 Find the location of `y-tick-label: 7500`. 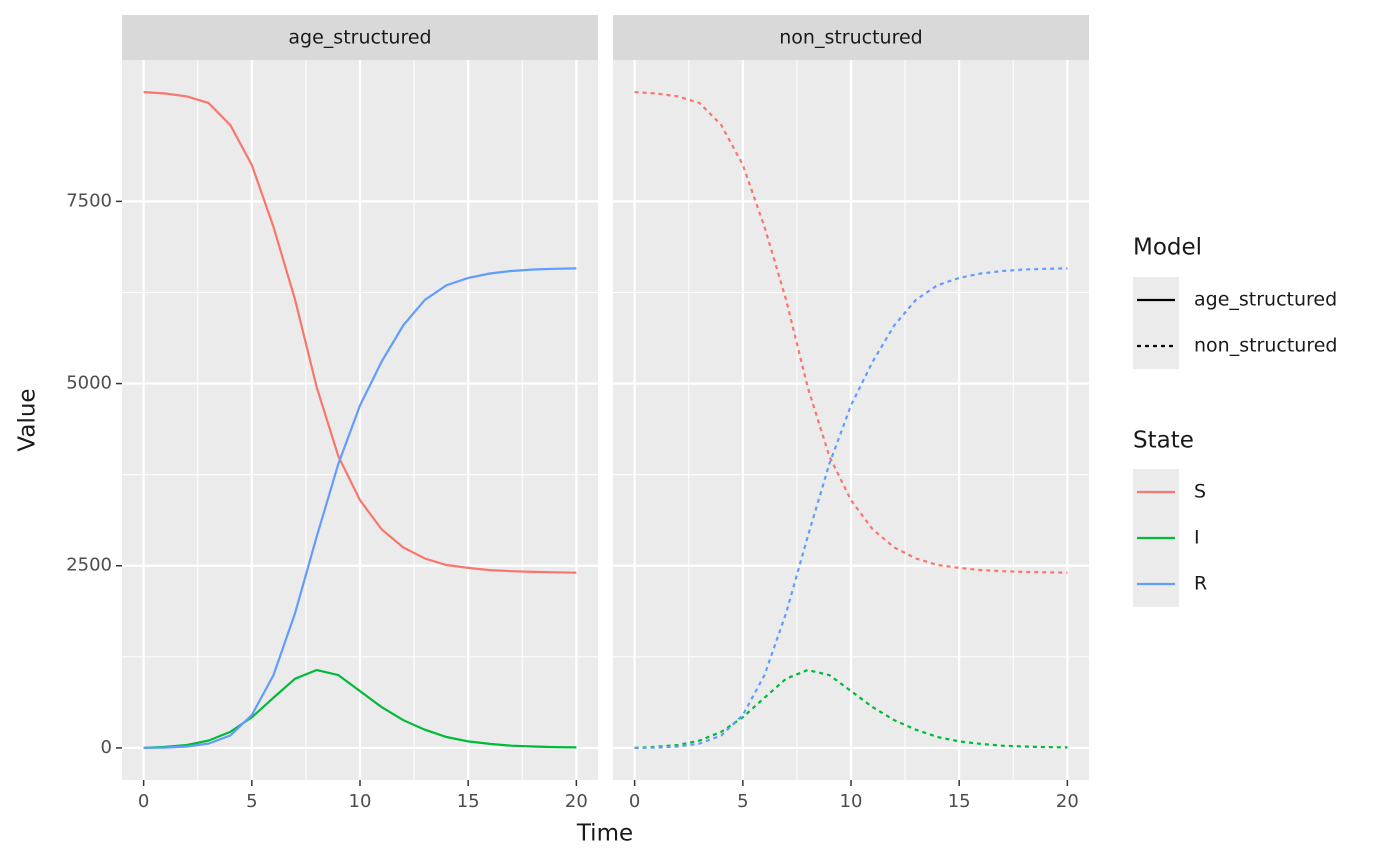

y-tick-label: 7500 is located at coordinates (89, 200).